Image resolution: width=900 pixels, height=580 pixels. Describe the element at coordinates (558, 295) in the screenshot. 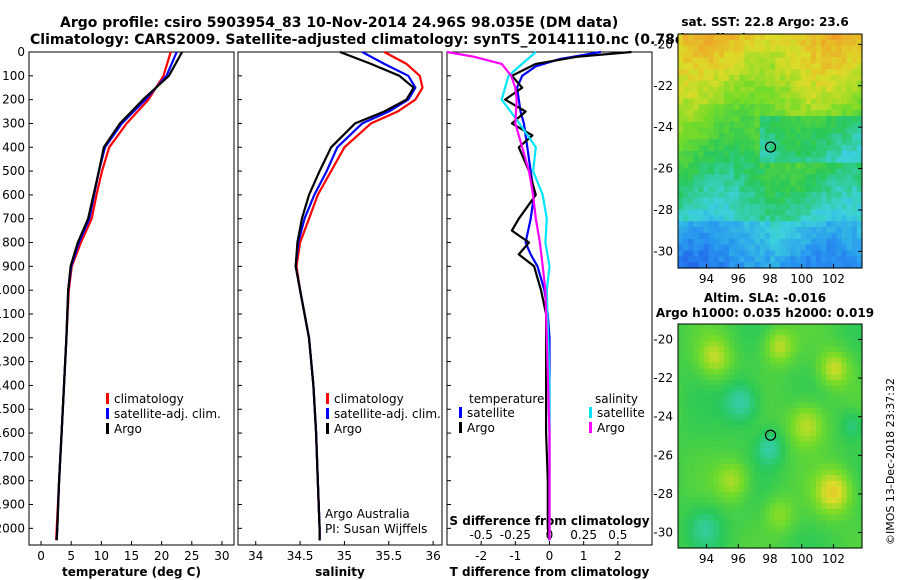

I see `series-line-temperature-satellite` at that location.